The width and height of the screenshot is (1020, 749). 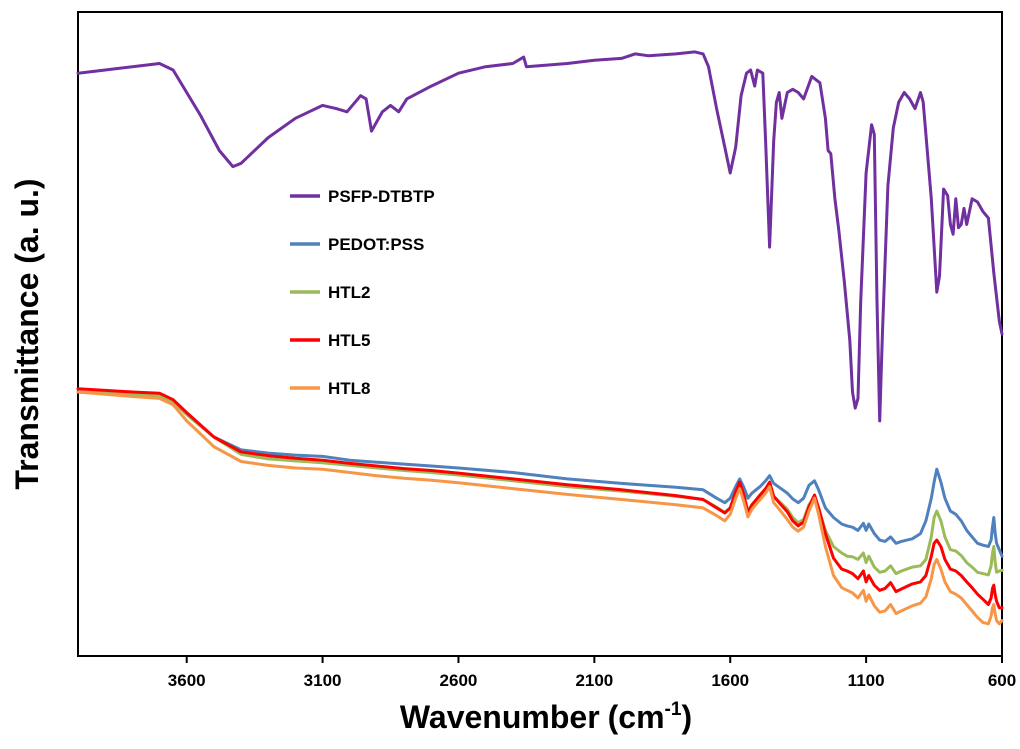 I want to click on legend: PSFP-DTBTP PEDOT:PSS HTL2 HTL5 HTL8, so click(x=362, y=292).